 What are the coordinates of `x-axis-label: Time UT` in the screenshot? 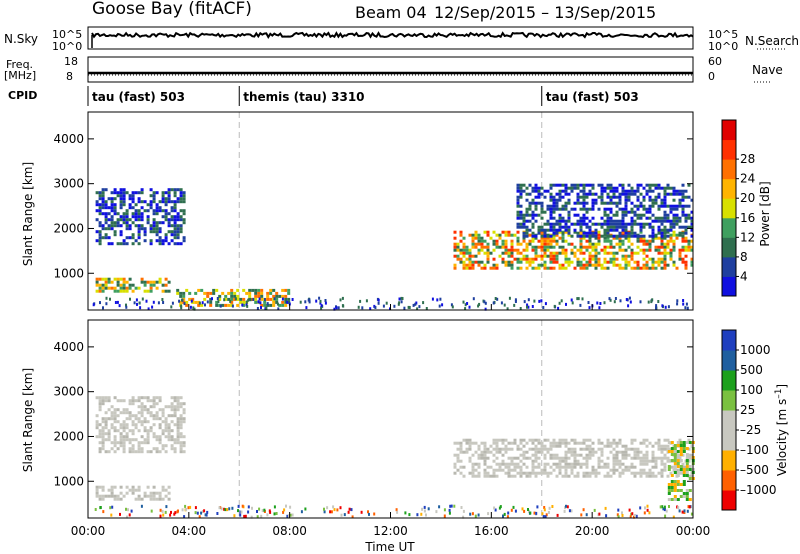 It's located at (389, 547).